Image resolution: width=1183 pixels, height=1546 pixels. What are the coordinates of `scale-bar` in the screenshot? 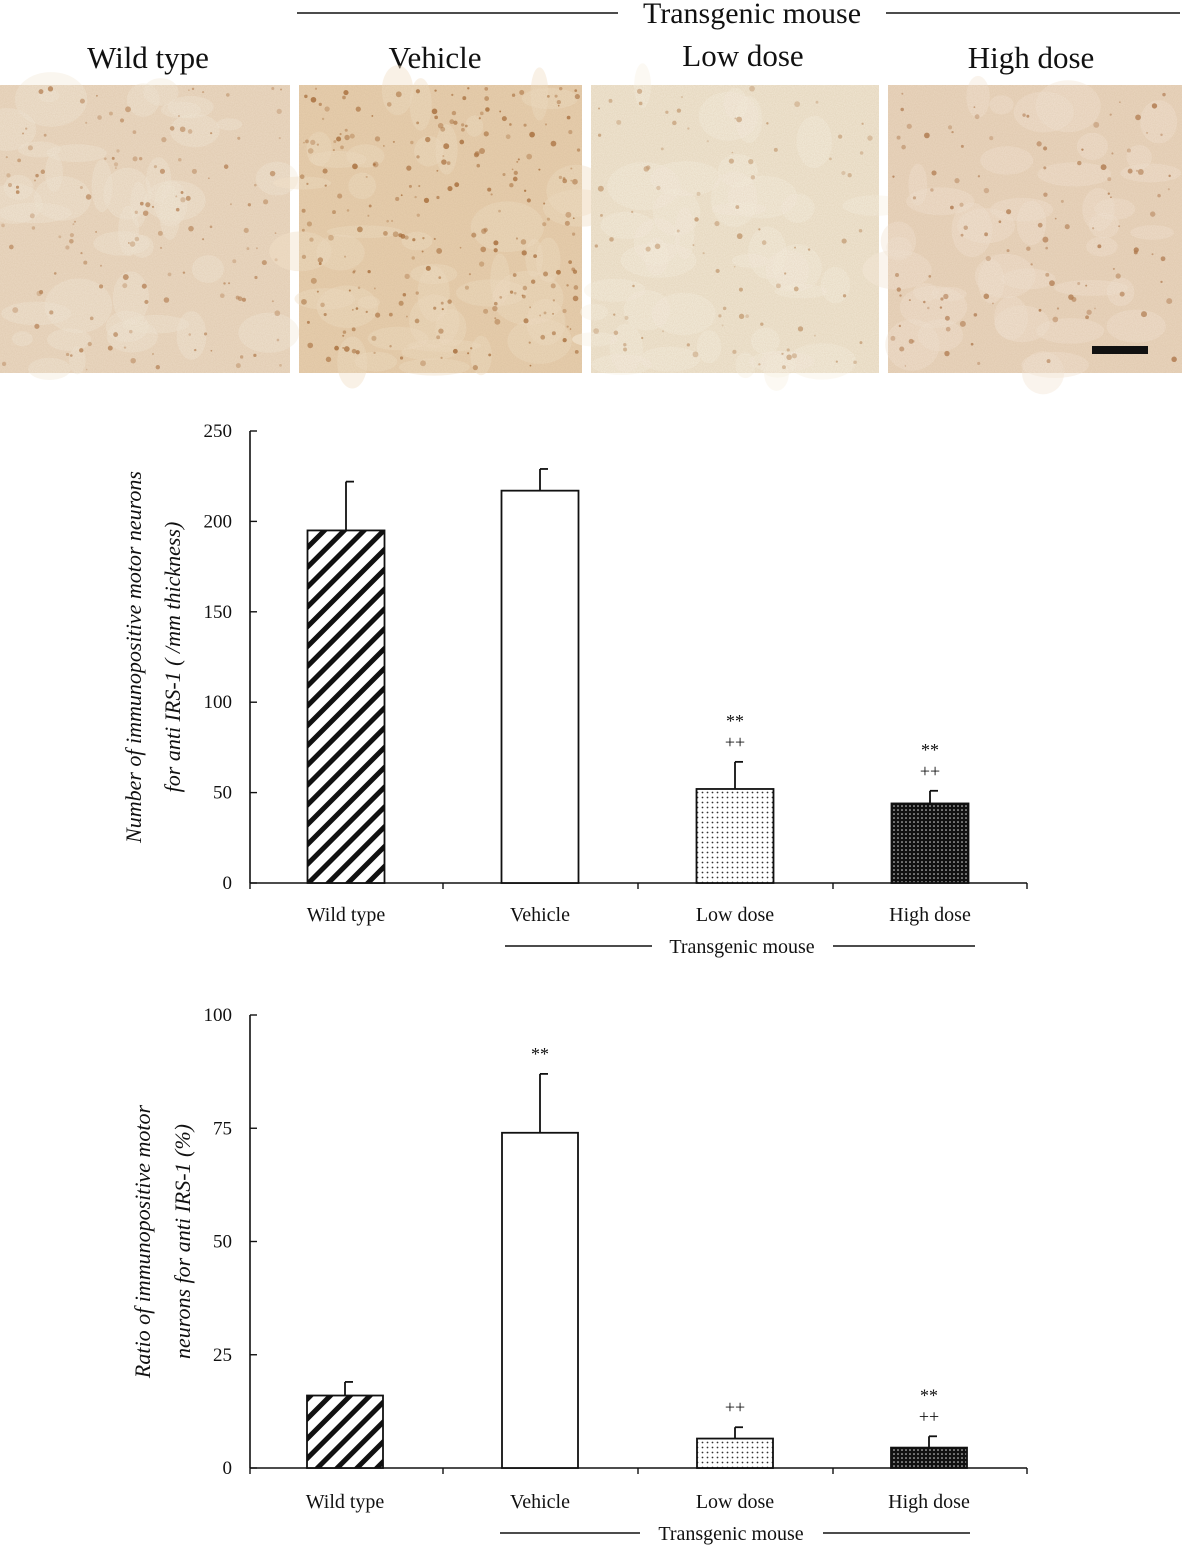 It's located at (1120, 350).